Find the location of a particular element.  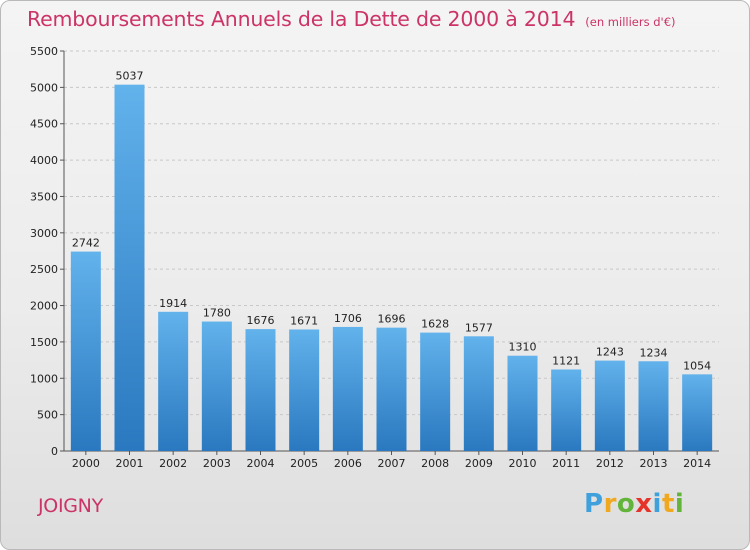

x-tick-label: 2006 is located at coordinates (348, 463).